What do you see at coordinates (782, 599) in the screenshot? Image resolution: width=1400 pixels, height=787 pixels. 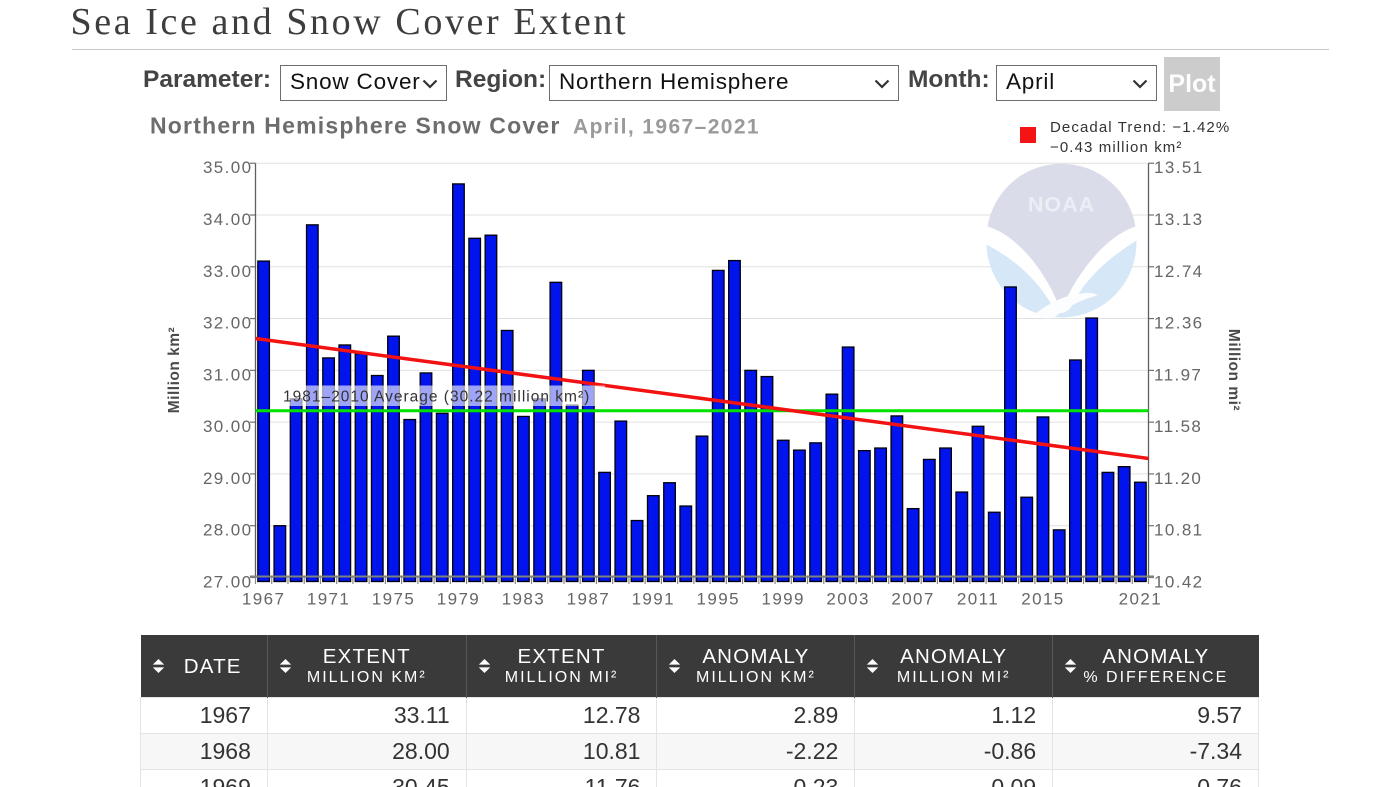 I see `svg-text: 1999` at bounding box center [782, 599].